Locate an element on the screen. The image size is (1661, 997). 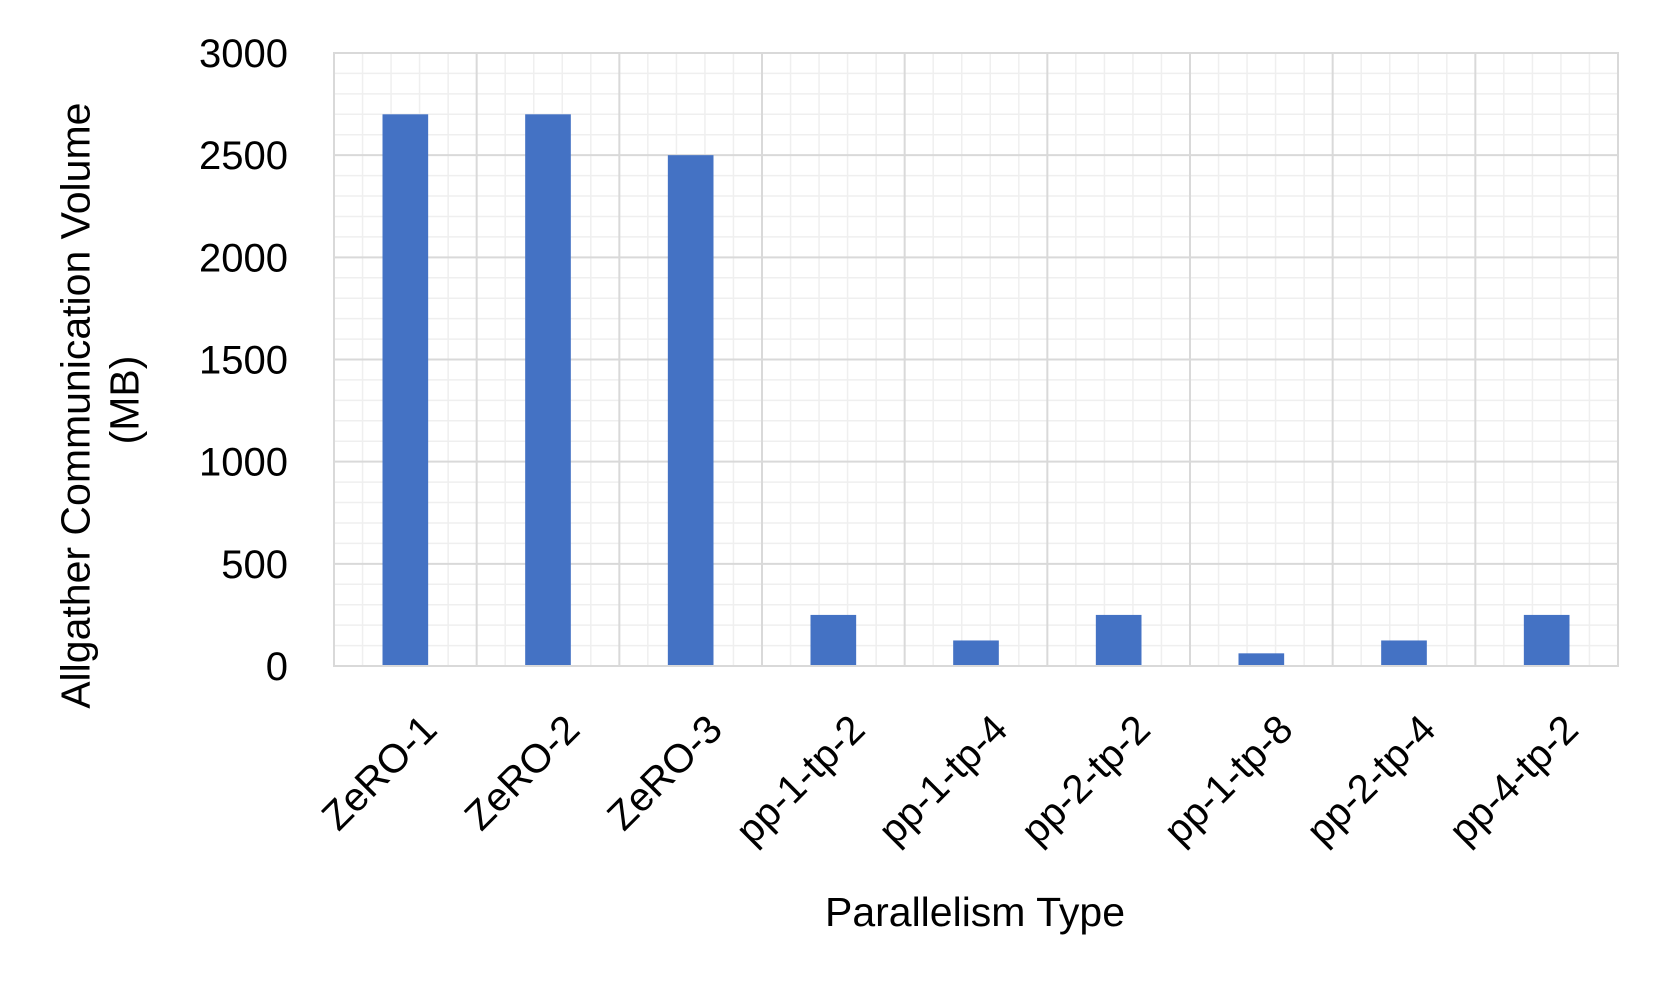
x-tick-label: pp-4-tp-2 is located at coordinates (1514, 780).